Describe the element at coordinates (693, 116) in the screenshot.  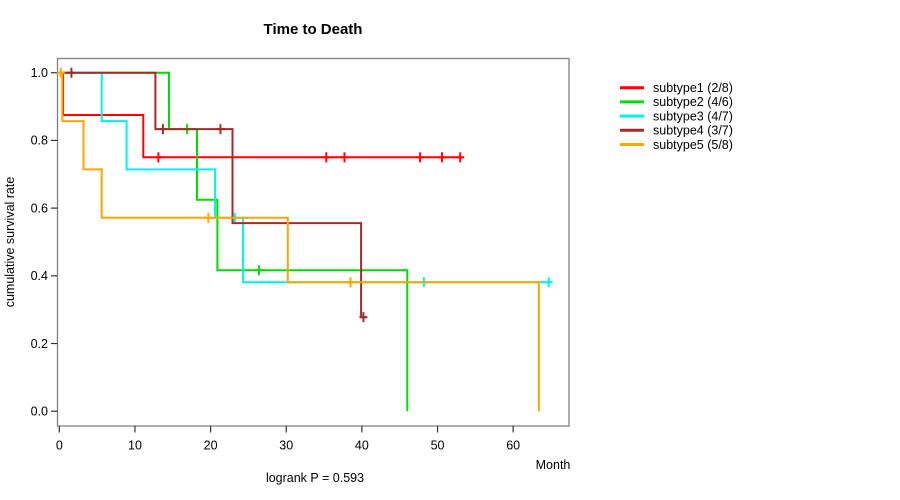
I see `legend-label-subtype3: subtype3 (4/7)` at that location.